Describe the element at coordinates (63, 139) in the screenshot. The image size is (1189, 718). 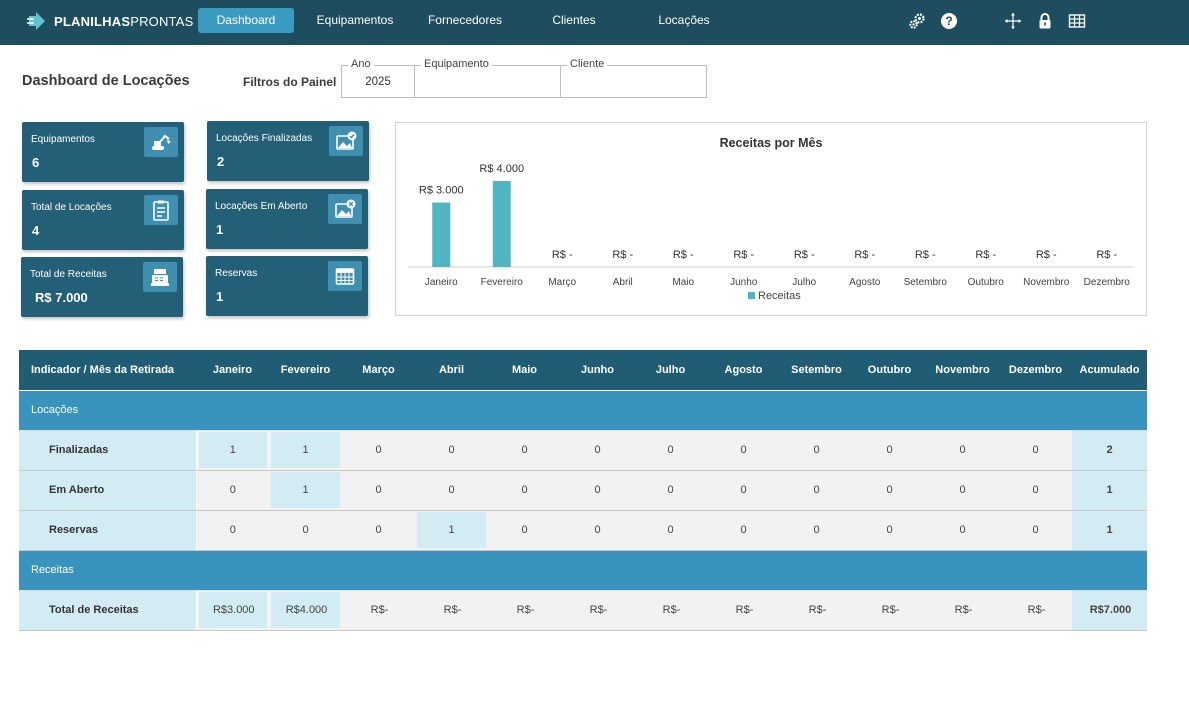
I see `kpi-label: Equipamentos` at that location.